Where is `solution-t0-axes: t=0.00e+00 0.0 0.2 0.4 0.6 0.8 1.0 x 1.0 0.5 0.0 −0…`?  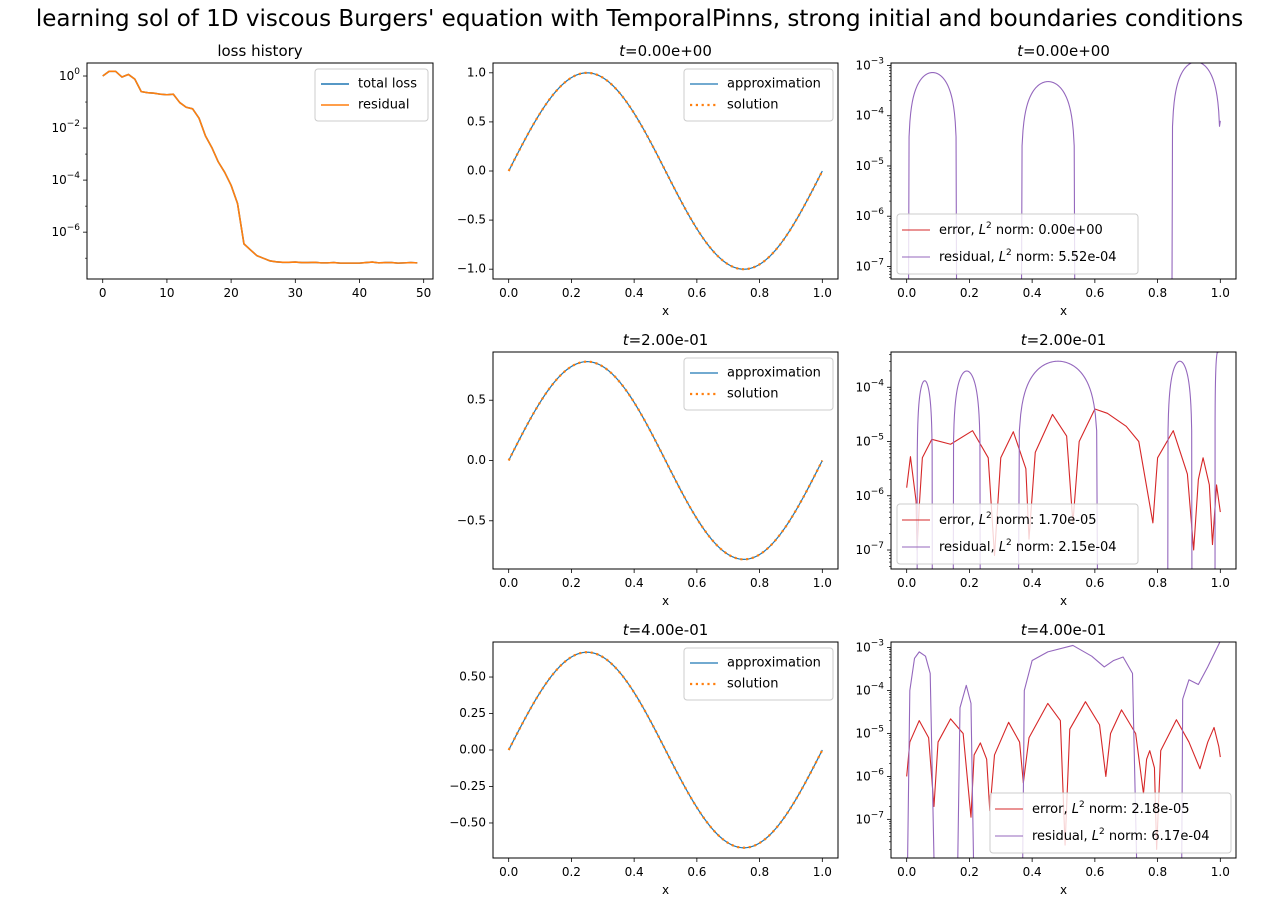 solution-t0-axes: t=0.00e+00 0.0 0.2 0.4 0.6 0.8 1.0 x 1.0 0.5 0.0 −0… is located at coordinates (648, 180).